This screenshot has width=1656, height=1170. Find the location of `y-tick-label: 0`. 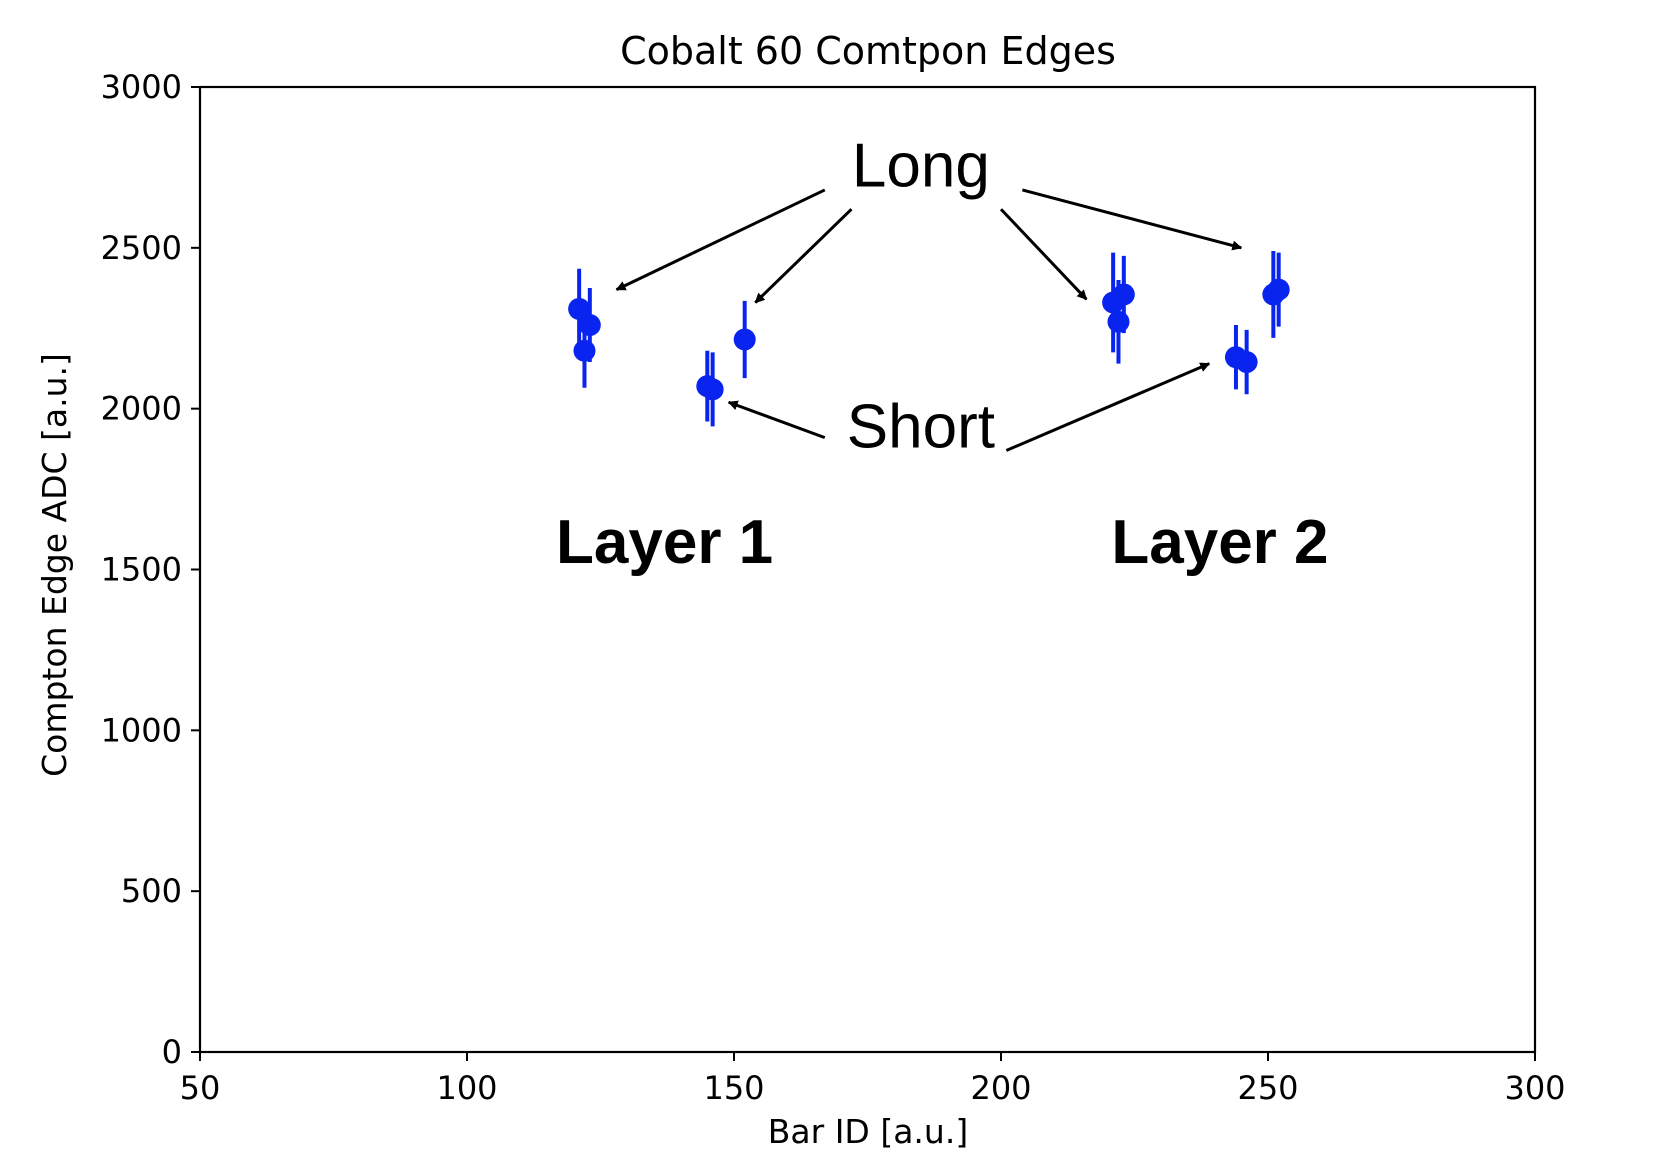

y-tick-label: 0 is located at coordinates (172, 1052).